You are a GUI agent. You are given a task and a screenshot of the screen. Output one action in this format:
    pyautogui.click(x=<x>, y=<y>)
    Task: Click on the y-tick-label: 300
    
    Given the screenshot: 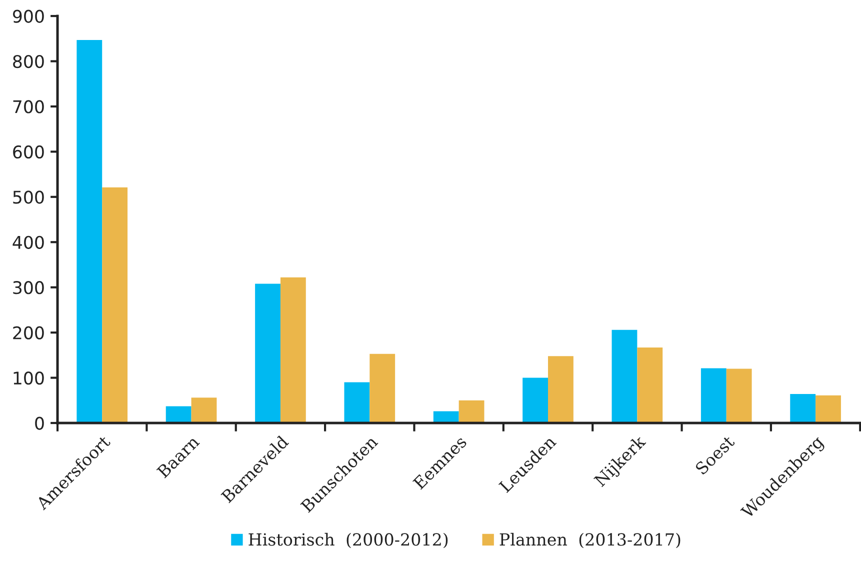 What is the action you would take?
    pyautogui.click(x=28, y=287)
    